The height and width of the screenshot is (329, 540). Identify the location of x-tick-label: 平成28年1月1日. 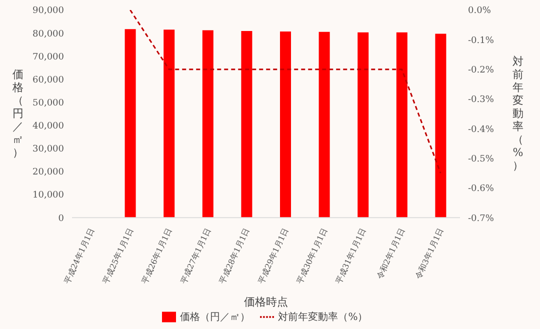
(235, 256).